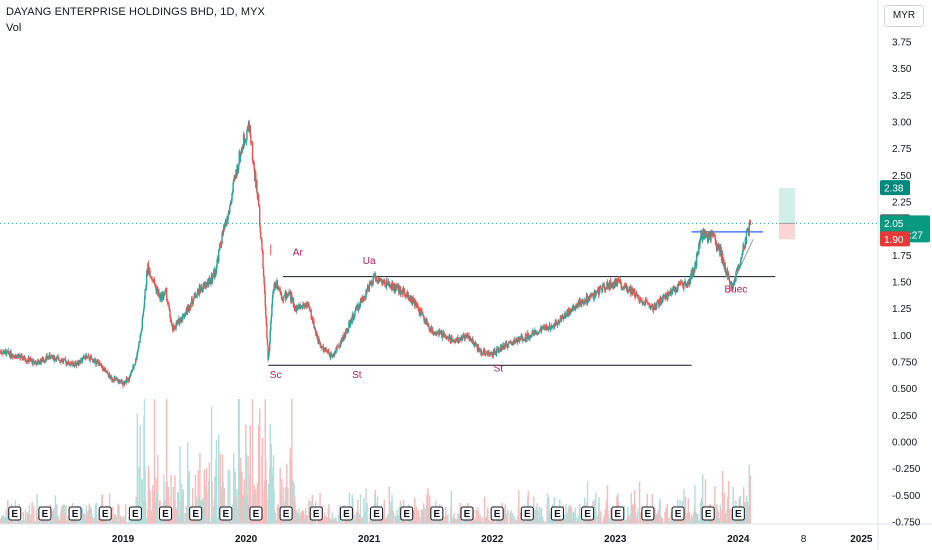 This screenshot has width=932, height=550. What do you see at coordinates (492, 539) in the screenshot?
I see `time-axis: 2019 2020 2021 2022 2023 2024 8 2025` at bounding box center [492, 539].